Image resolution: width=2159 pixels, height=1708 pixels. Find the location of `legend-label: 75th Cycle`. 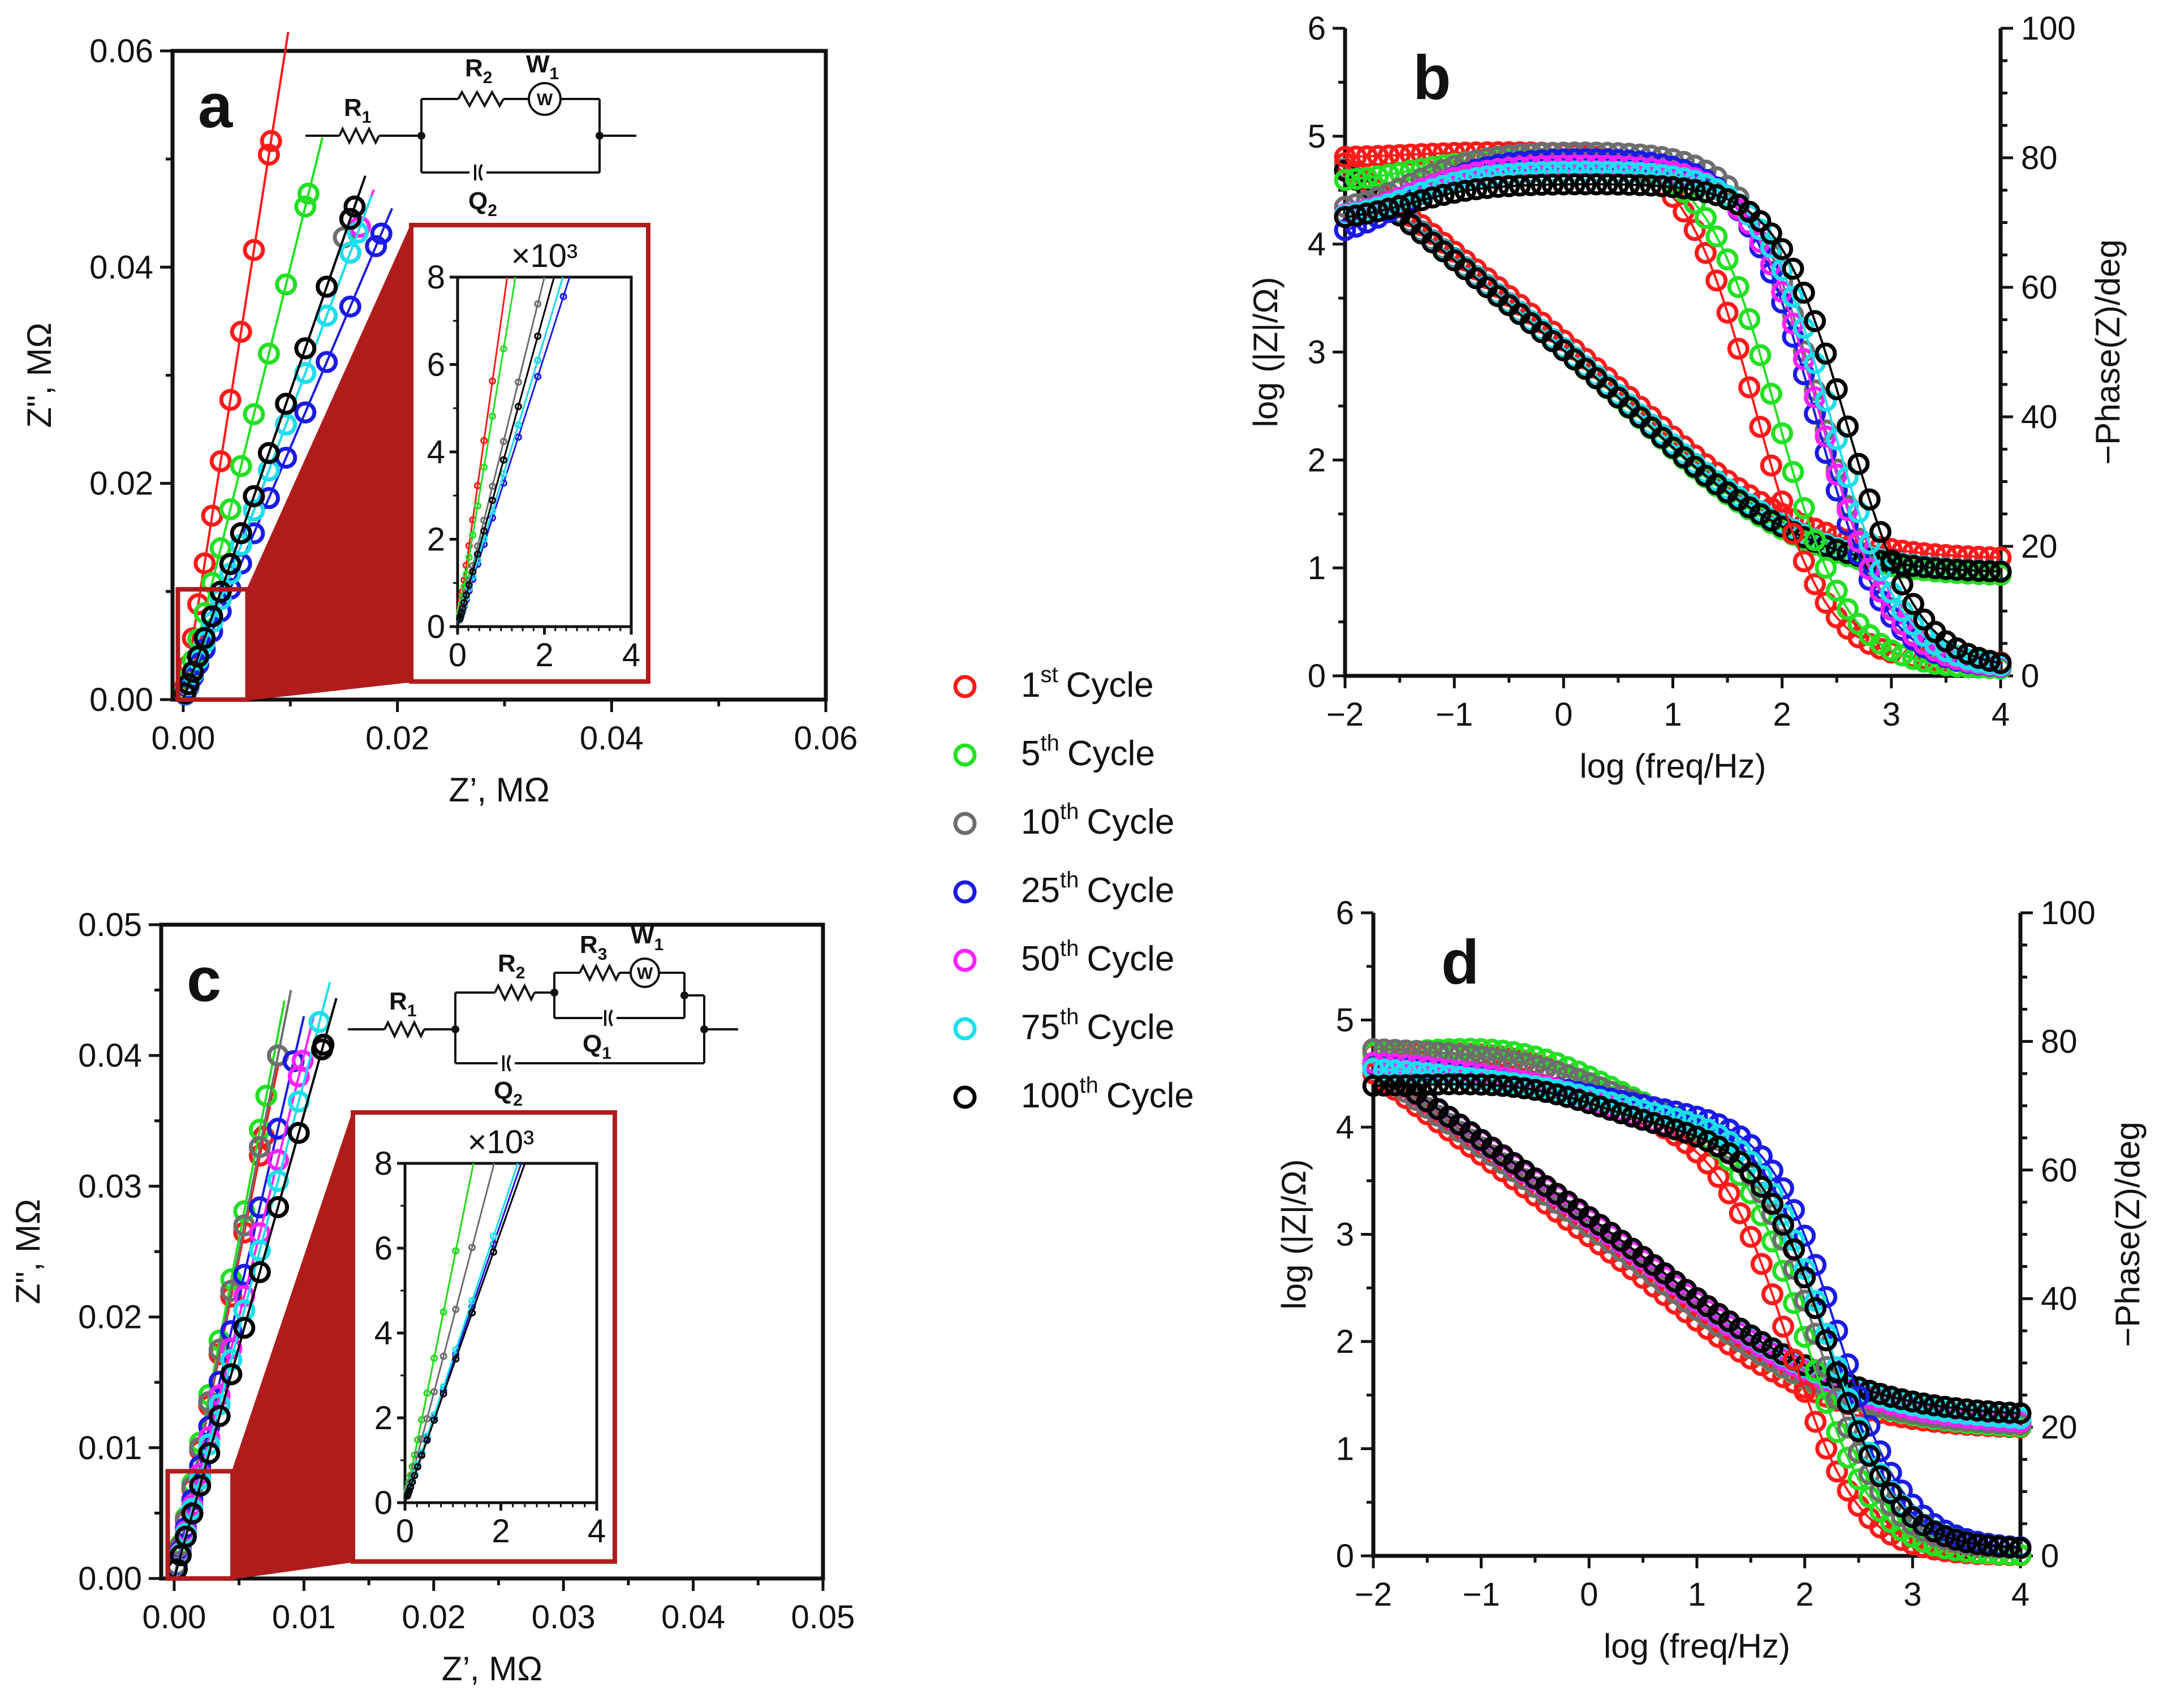

legend-label: 75th Cycle is located at coordinates (1097, 1025).